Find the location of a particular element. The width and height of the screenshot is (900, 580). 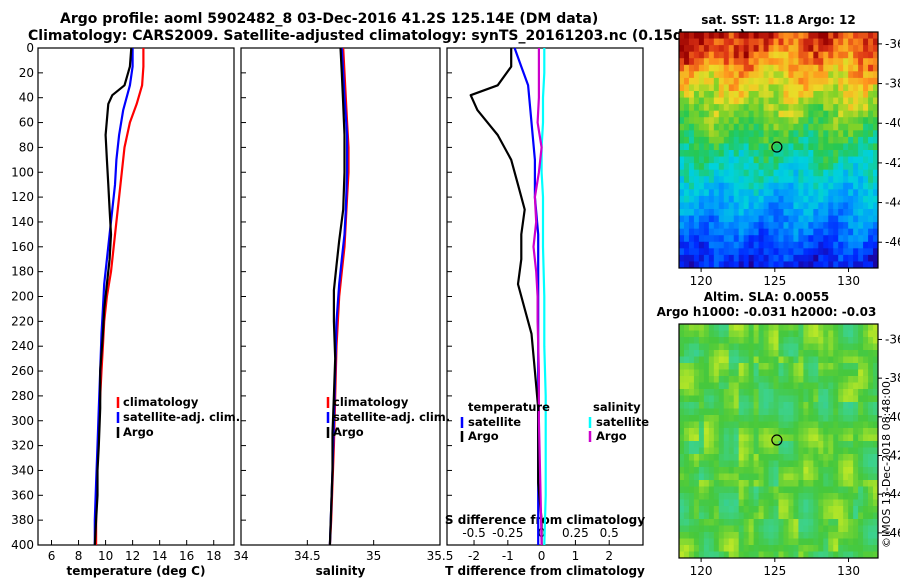

difference-axis-label: T difference from climatology is located at coordinates (545, 571).